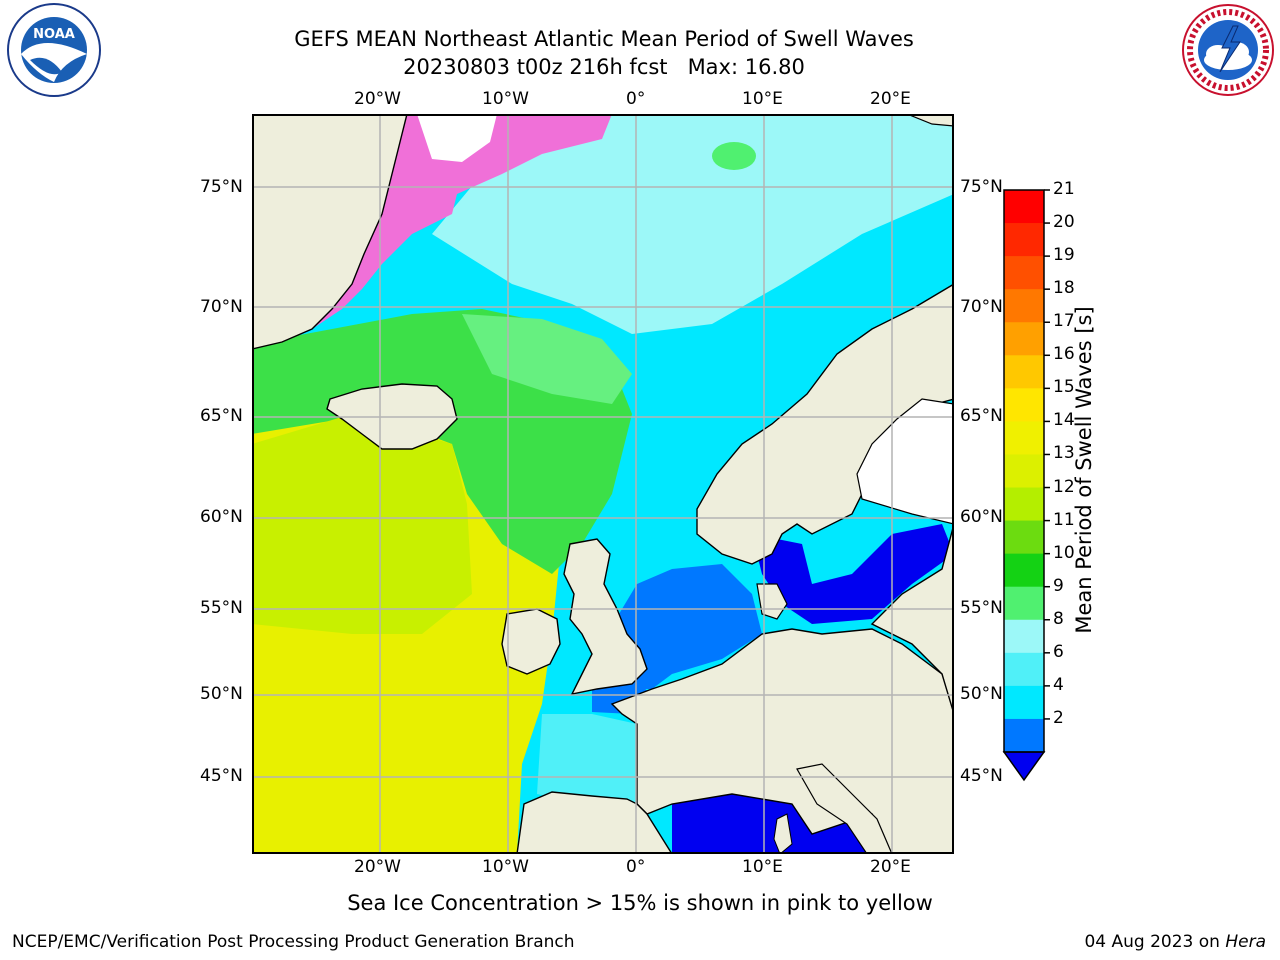 This screenshot has height=960, width=1280. I want to click on lat-label-left-75n: 75°N, so click(221, 187).